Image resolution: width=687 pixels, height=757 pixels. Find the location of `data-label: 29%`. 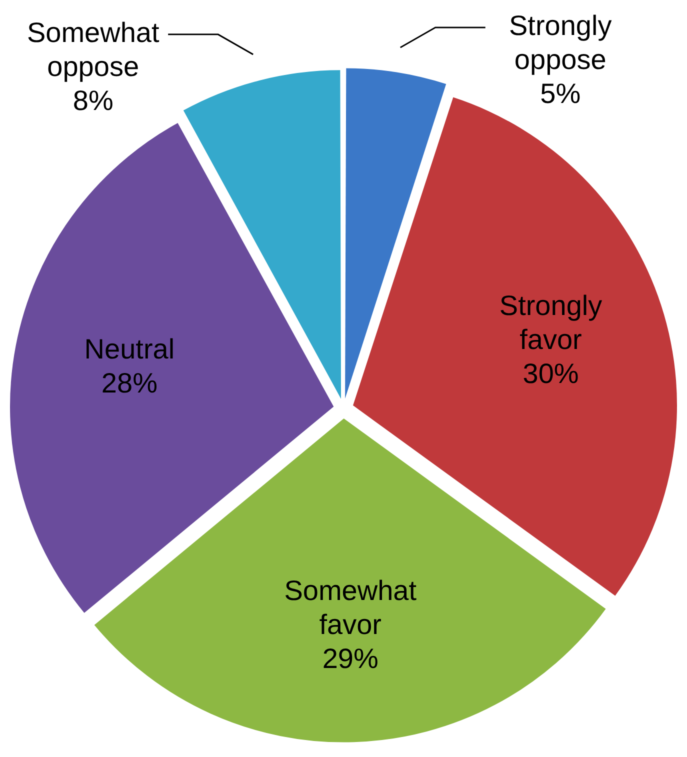

data-label: 29% is located at coordinates (350, 658).